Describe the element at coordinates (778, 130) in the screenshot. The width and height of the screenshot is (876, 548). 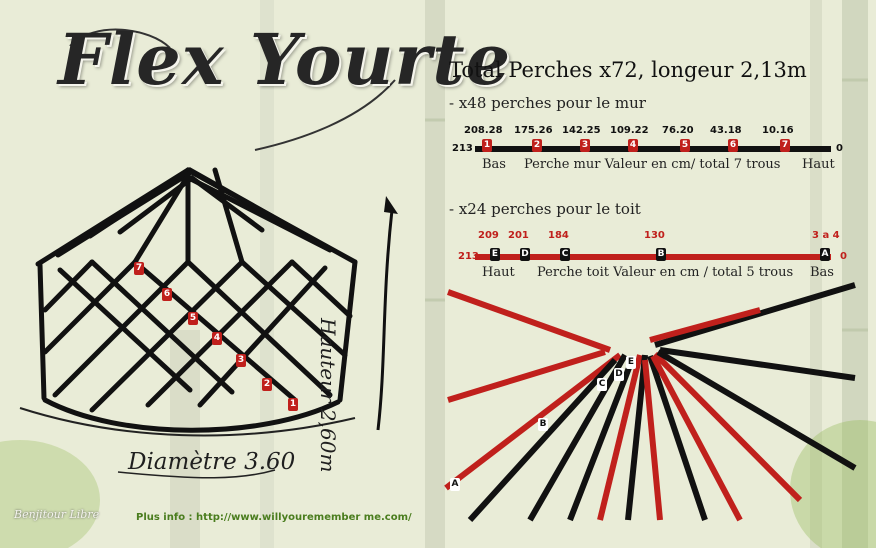
I see `wall-hole-value: 10.16` at that location.